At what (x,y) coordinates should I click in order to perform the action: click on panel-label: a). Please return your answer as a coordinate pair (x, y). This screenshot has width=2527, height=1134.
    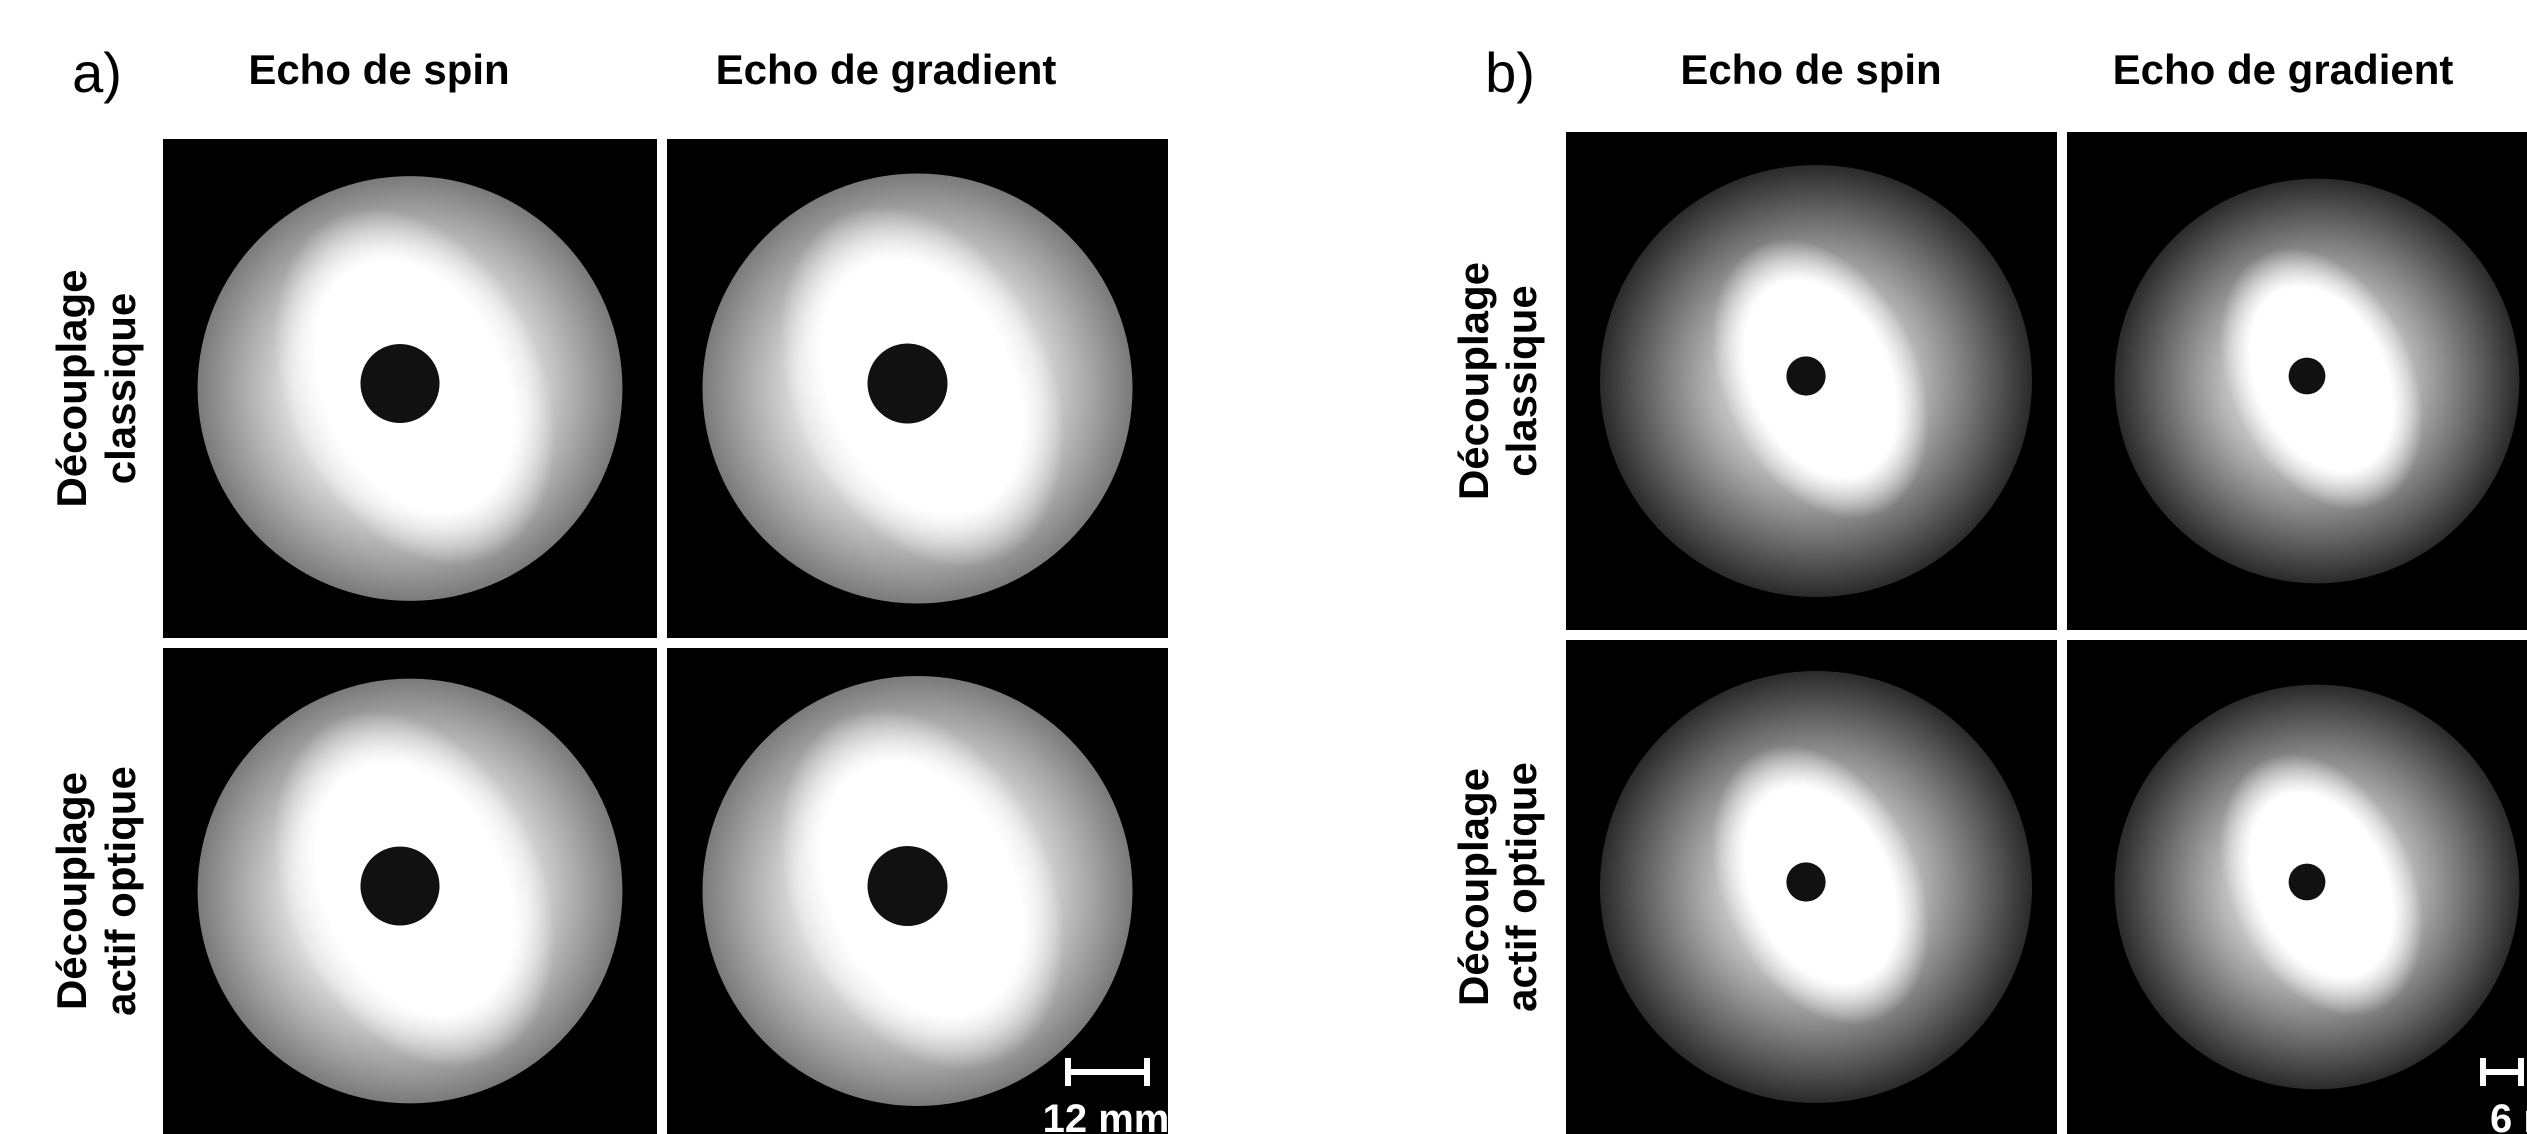
    Looking at the image, I should click on (97, 72).